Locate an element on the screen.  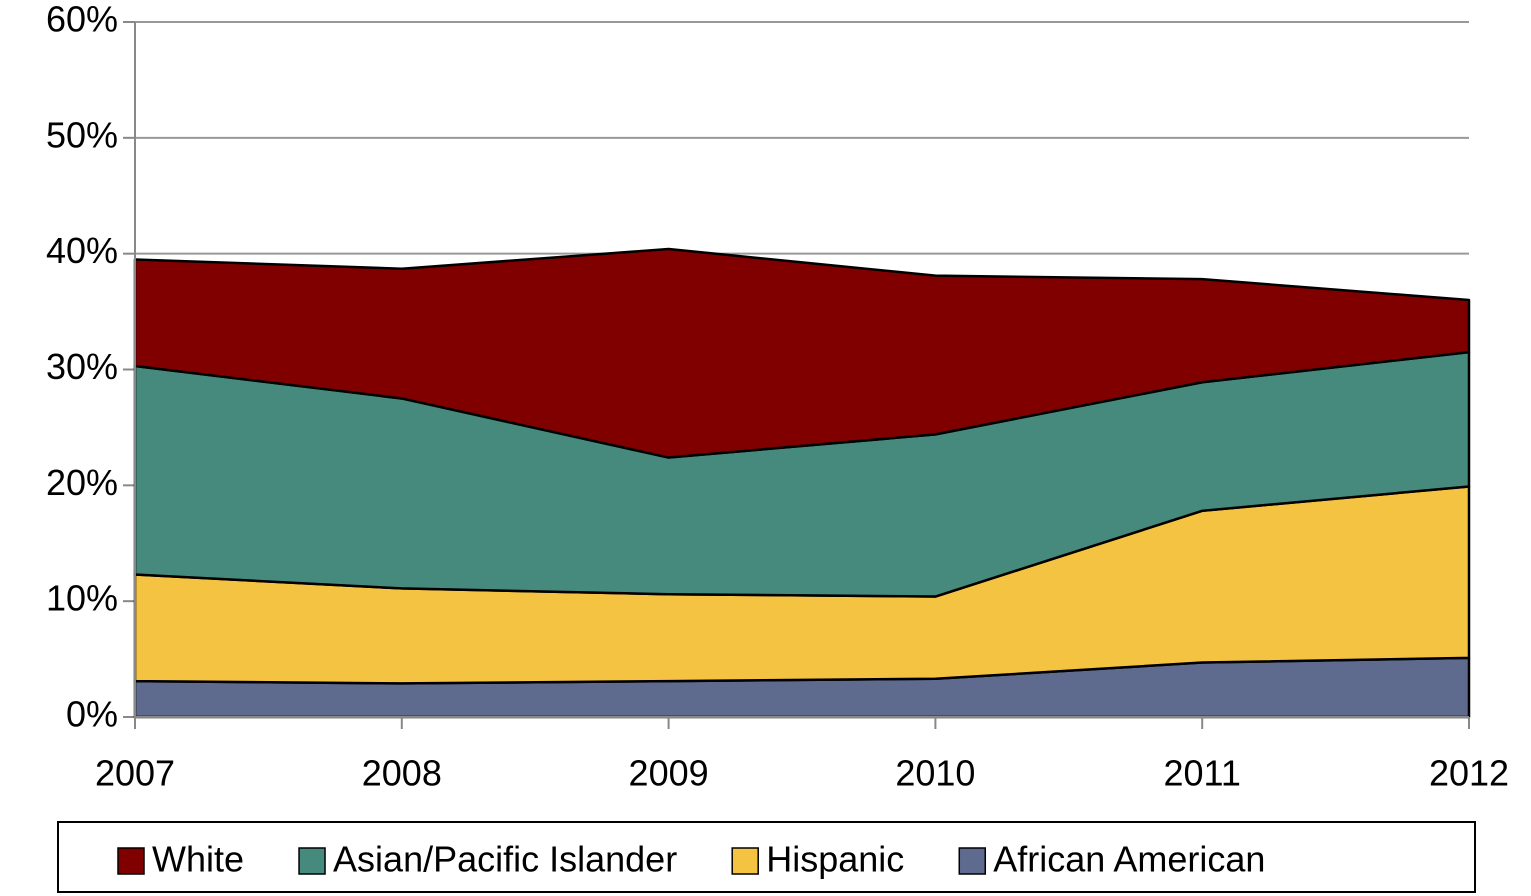
x-tick-label: 2008 is located at coordinates (402, 773).